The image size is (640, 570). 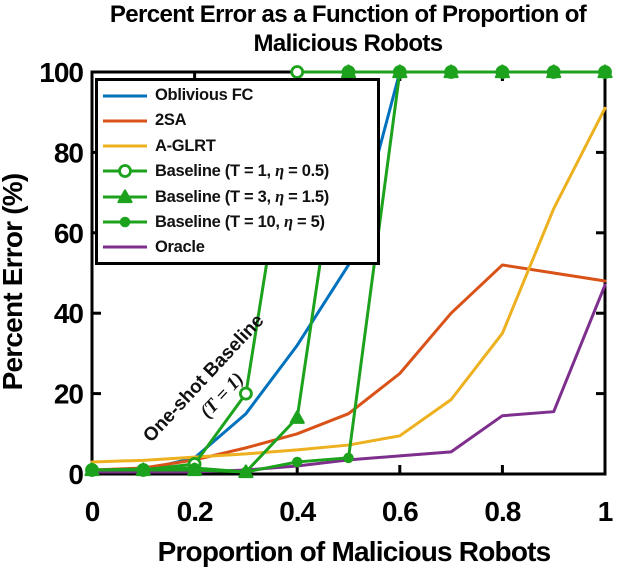 What do you see at coordinates (61, 72) in the screenshot?
I see `y-tick-label: 100` at bounding box center [61, 72].